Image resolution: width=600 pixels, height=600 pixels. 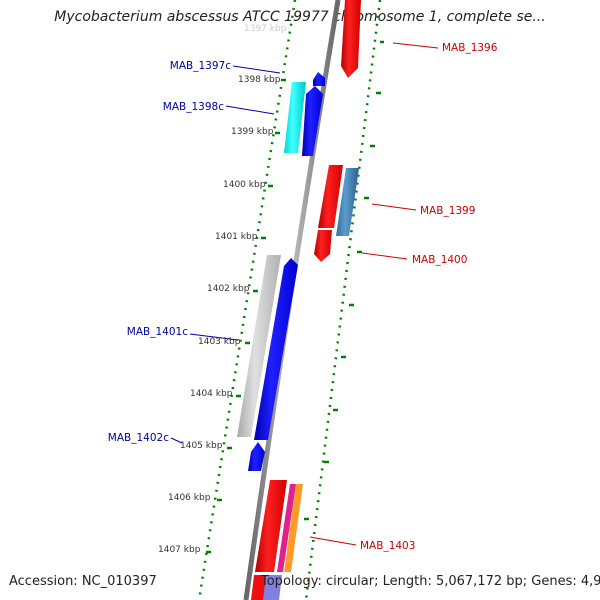 What do you see at coordinates (244, 185) in the screenshot?
I see `tick-label: 1400 kbp` at bounding box center [244, 185].